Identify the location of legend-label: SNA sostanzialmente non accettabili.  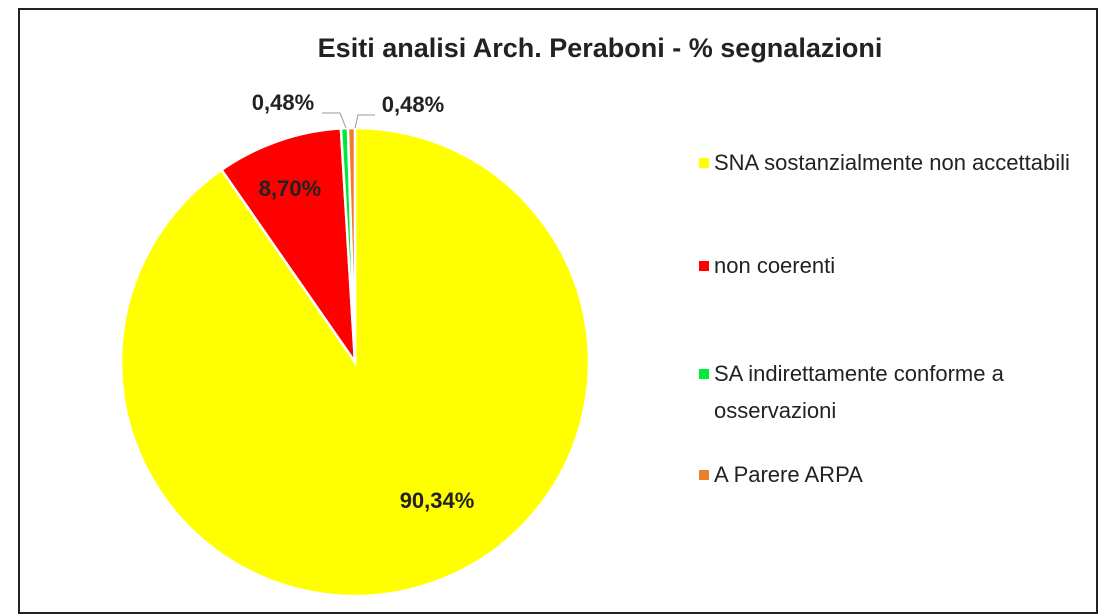
(892, 162).